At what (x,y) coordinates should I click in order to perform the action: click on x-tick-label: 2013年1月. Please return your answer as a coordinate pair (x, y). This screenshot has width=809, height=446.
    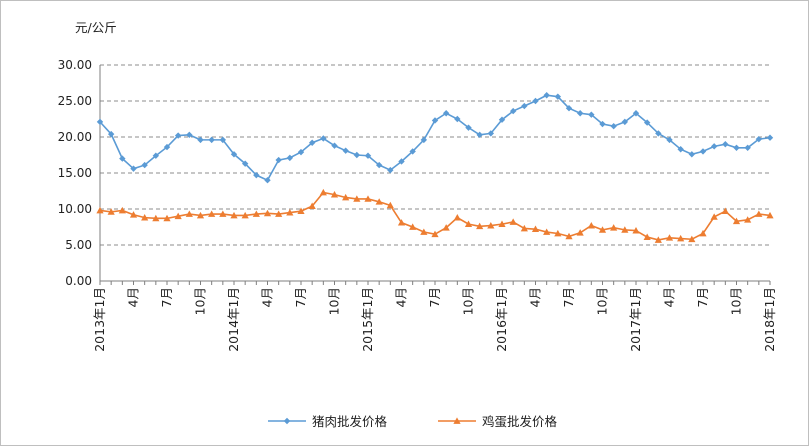
    Looking at the image, I should click on (99, 319).